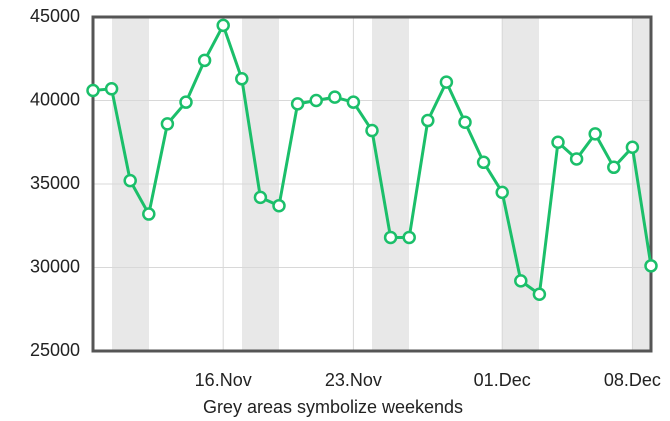  Describe the element at coordinates (55, 99) in the screenshot. I see `y-tick-label: 40000` at that location.